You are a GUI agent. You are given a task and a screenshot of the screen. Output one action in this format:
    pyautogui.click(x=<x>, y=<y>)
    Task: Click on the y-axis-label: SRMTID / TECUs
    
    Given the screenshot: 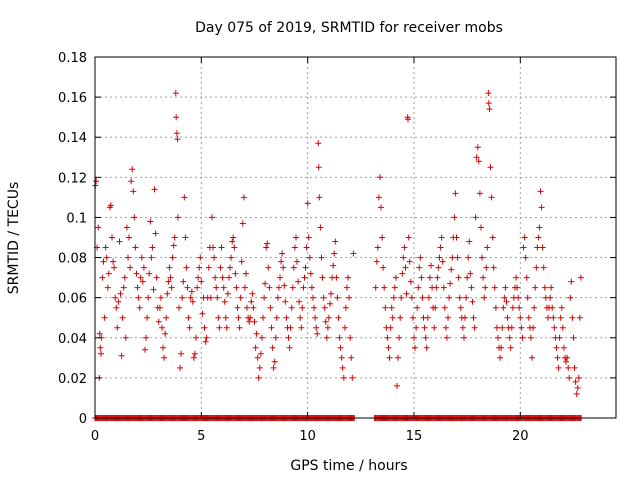 What is the action you would take?
    pyautogui.click(x=14, y=238)
    